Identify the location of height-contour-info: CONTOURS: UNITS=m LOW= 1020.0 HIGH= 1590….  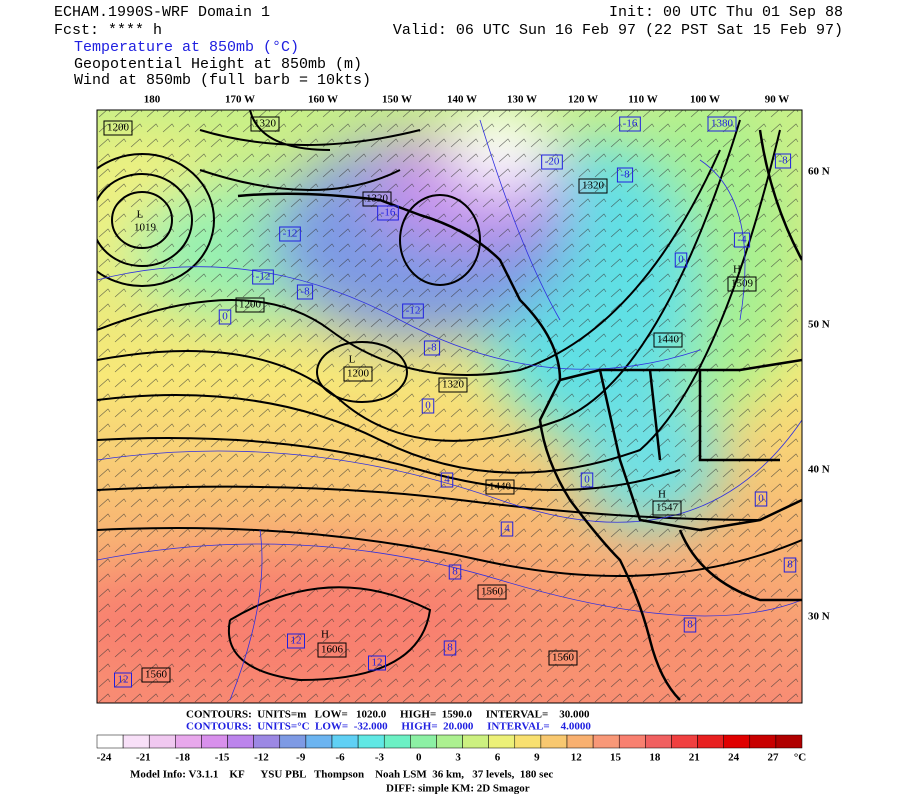
(388, 715).